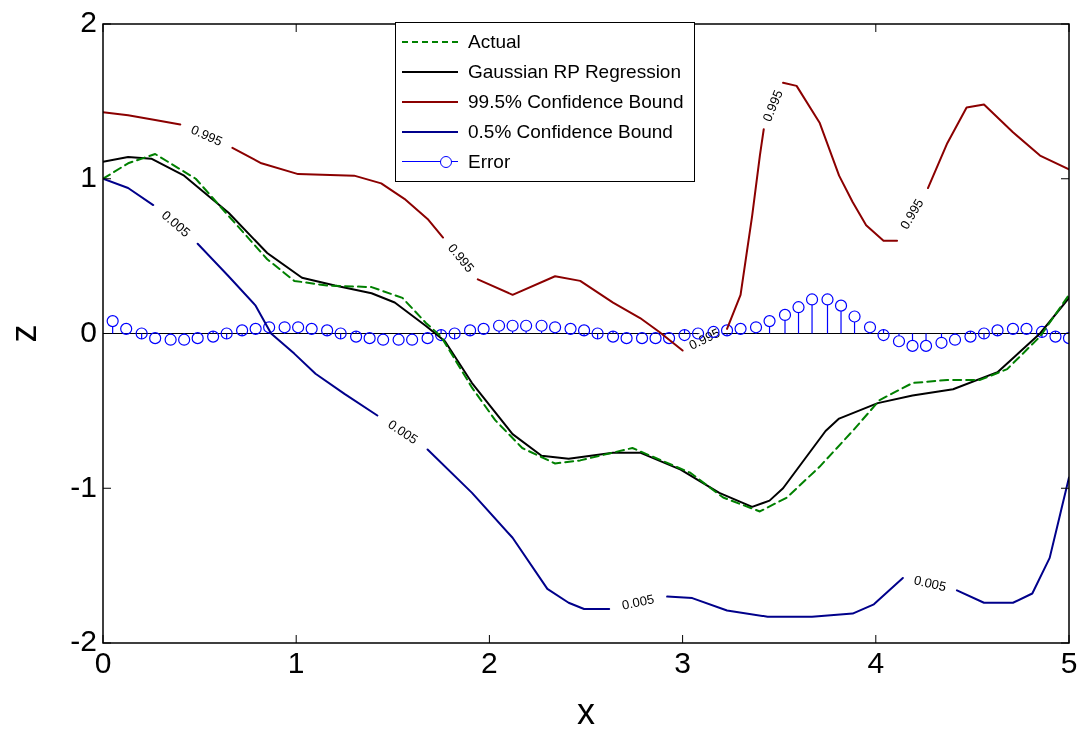 This screenshot has width=1083, height=740. Describe the element at coordinates (83, 486) in the screenshot. I see `y-tick-label: -1` at that location.